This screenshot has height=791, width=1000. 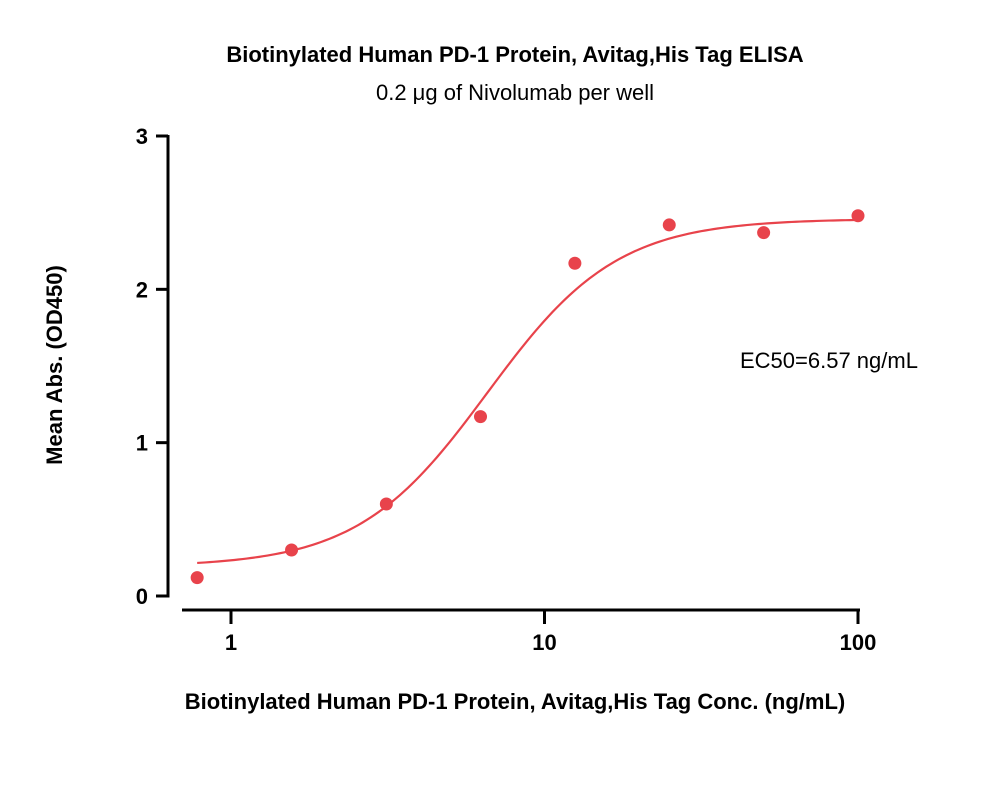 I want to click on x-tick-label: 10, so click(x=544, y=642).